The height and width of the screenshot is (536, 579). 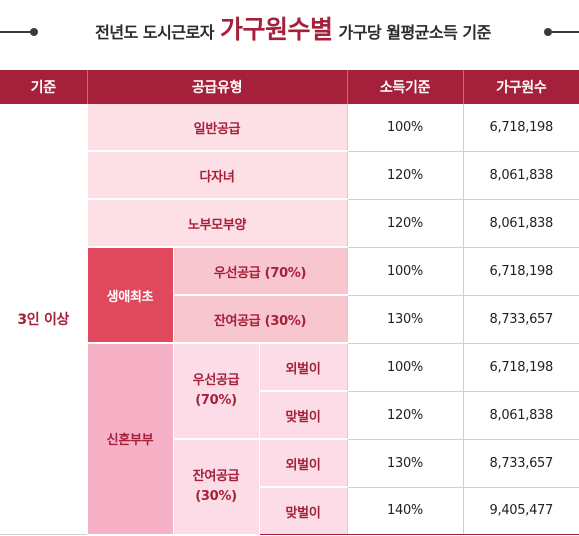 What do you see at coordinates (404, 223) in the screenshot?
I see `elderly-income: 120%` at bounding box center [404, 223].